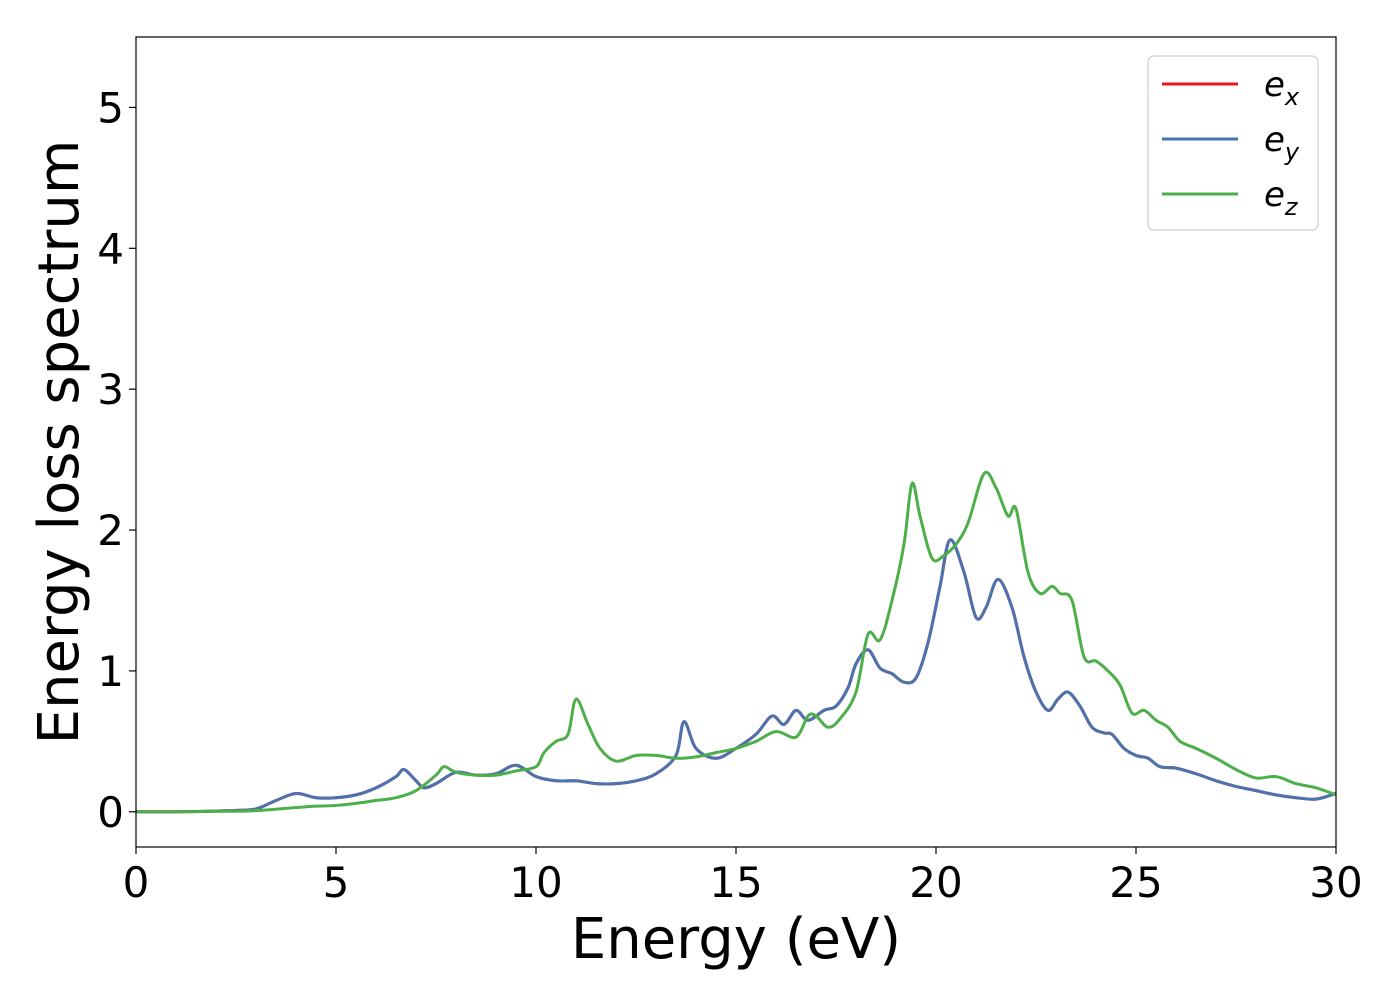  I want to click on y-tick-label: 3, so click(110, 389).